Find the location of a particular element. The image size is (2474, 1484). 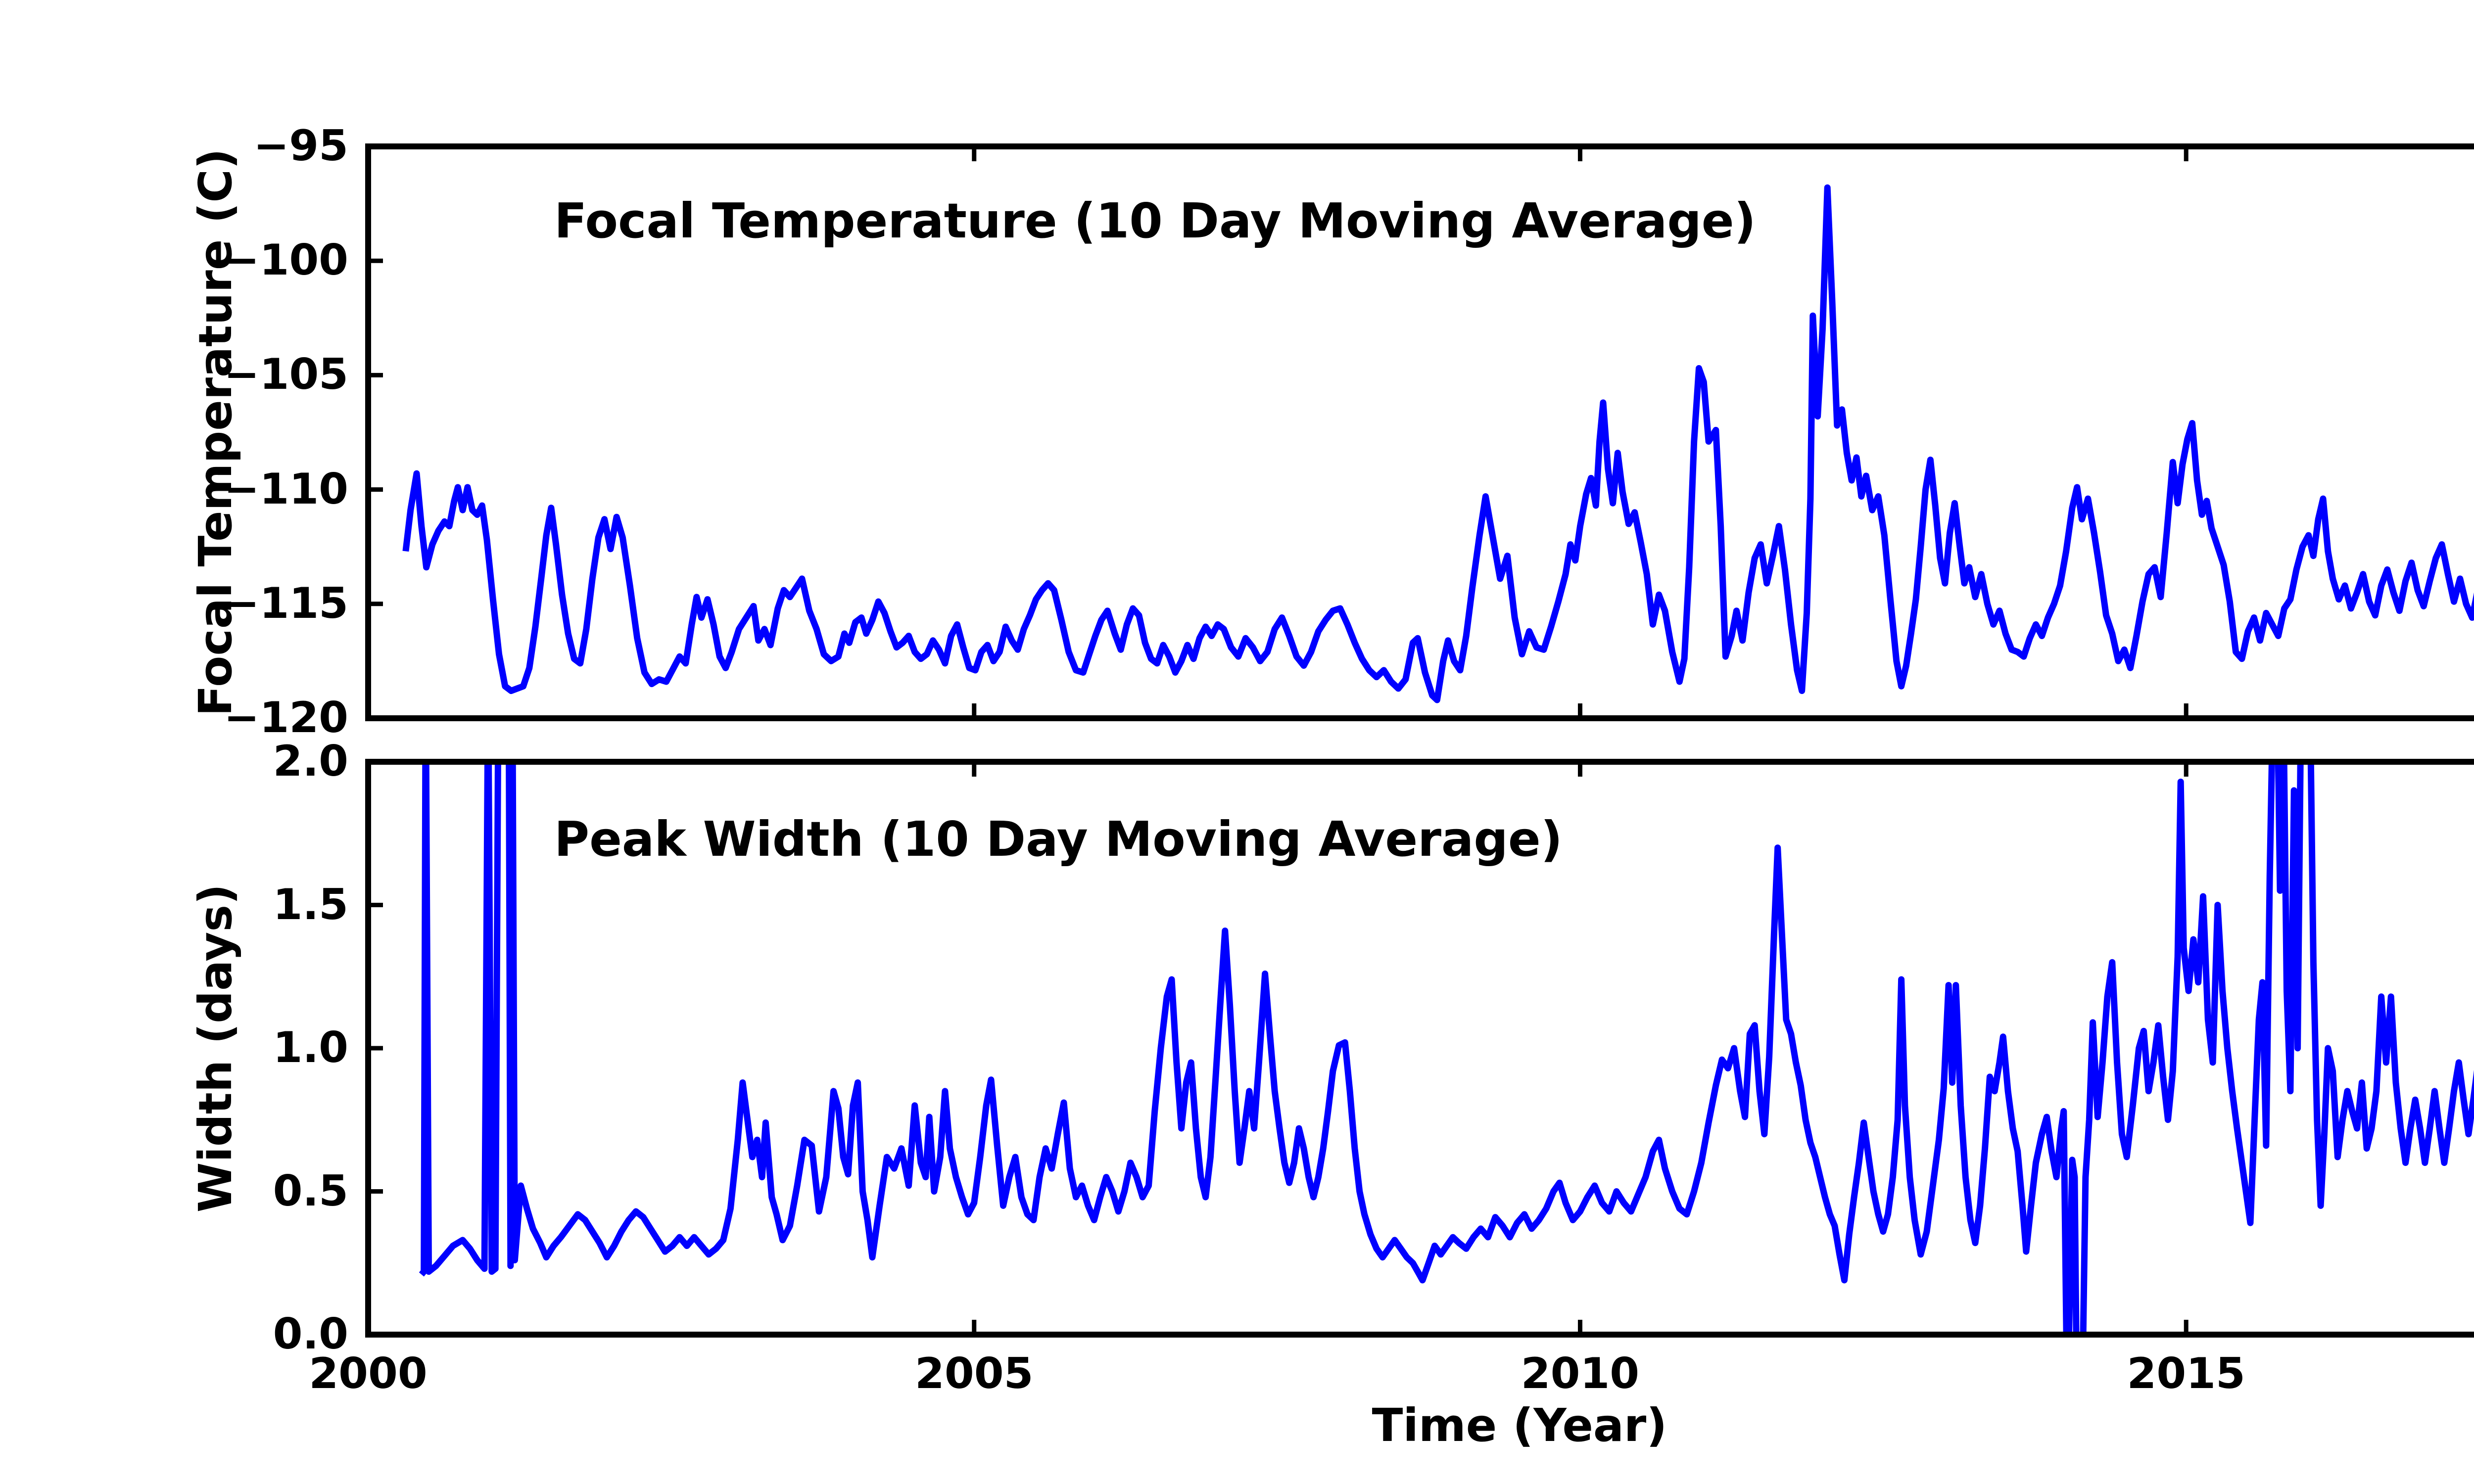

y-tick-label: −95 is located at coordinates (300, 146).